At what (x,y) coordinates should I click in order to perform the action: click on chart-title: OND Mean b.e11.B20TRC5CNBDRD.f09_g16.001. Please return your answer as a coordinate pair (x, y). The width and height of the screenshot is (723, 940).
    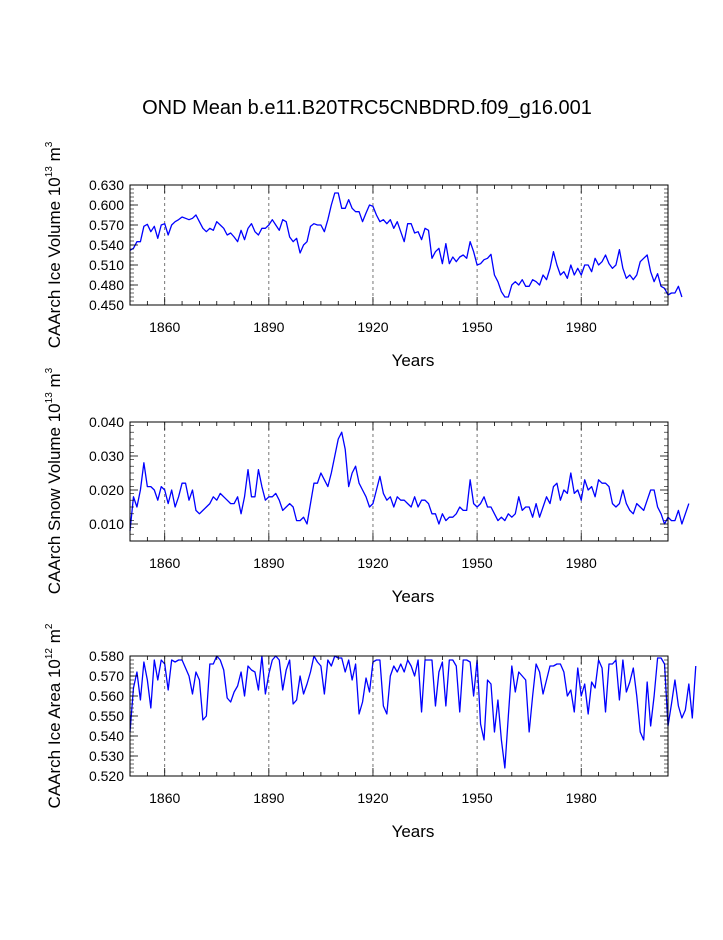
    Looking at the image, I should click on (367, 108).